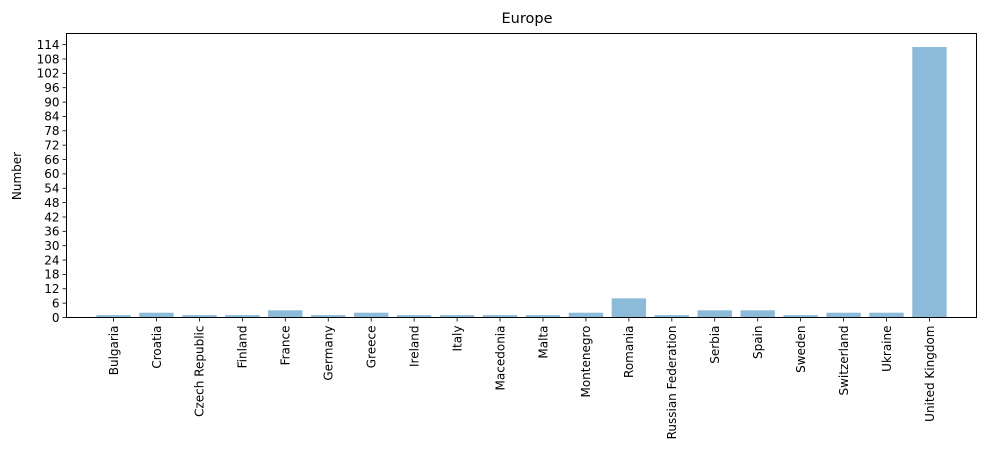 The width and height of the screenshot is (989, 470). Describe the element at coordinates (51, 275) in the screenshot. I see `y-tick-label: 18` at that location.